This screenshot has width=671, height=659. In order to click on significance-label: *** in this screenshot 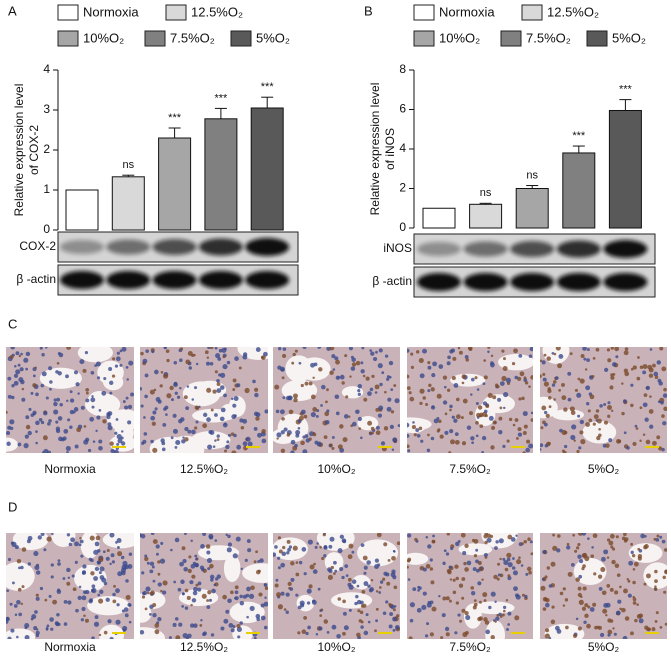, I will do `click(579, 136)`.